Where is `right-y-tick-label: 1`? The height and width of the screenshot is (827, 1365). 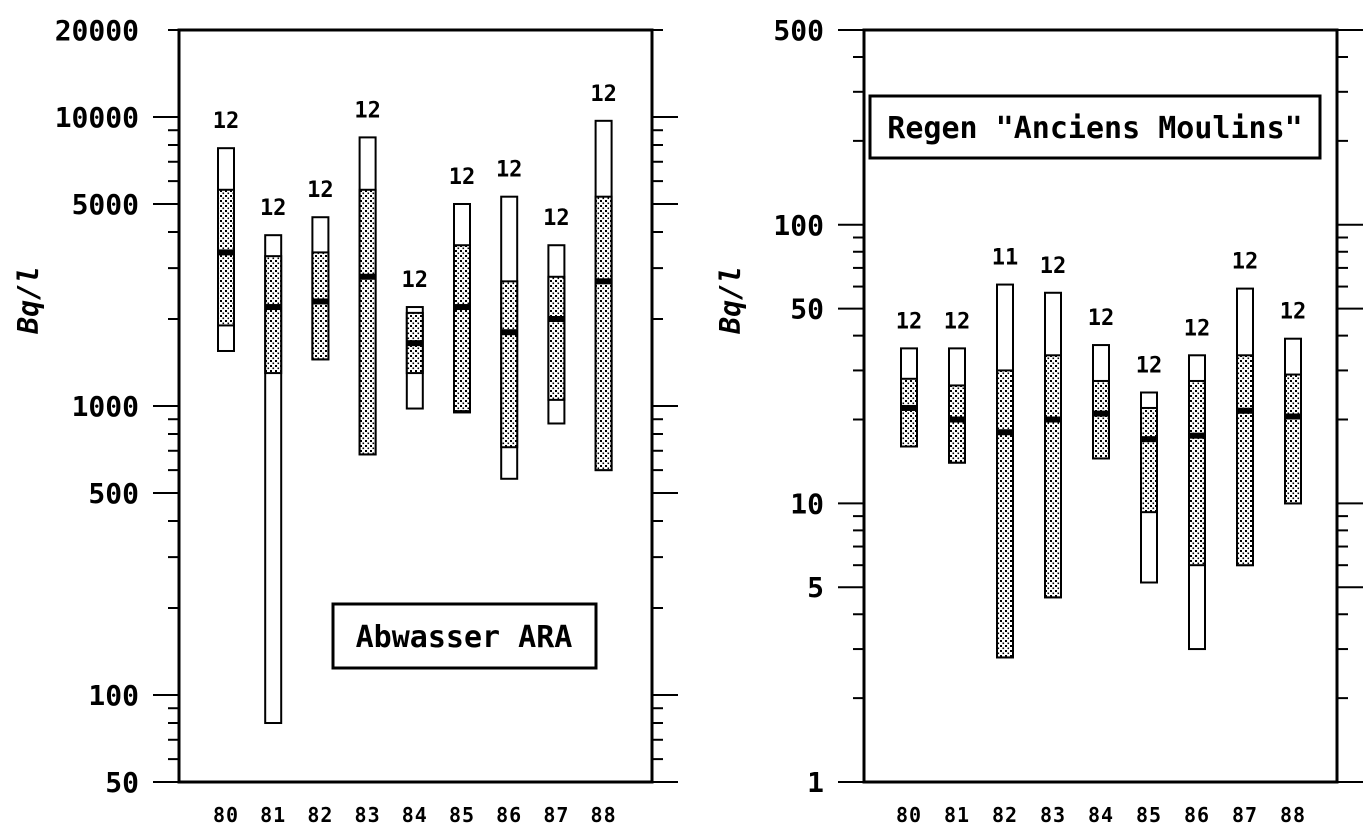 right-y-tick-label: 1 is located at coordinates (815, 782).